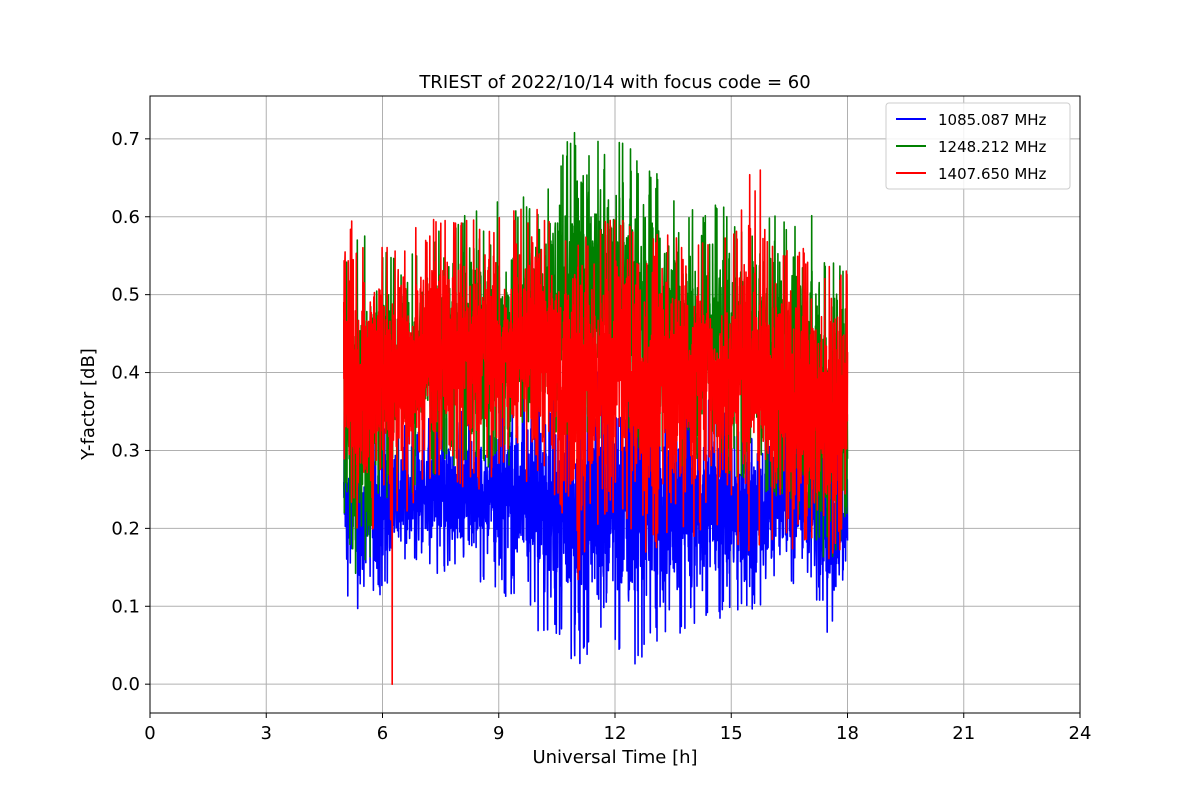 The width and height of the screenshot is (1200, 800). I want to click on x-tick-label: 18, so click(847, 733).